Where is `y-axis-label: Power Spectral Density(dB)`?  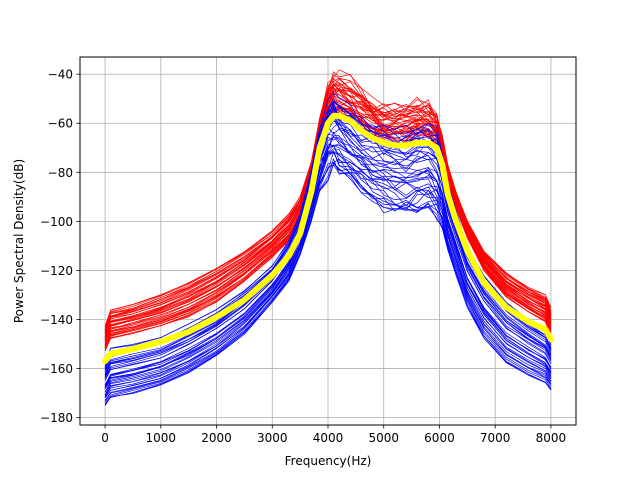
y-axis-label: Power Spectral Density(dB) is located at coordinates (19, 241).